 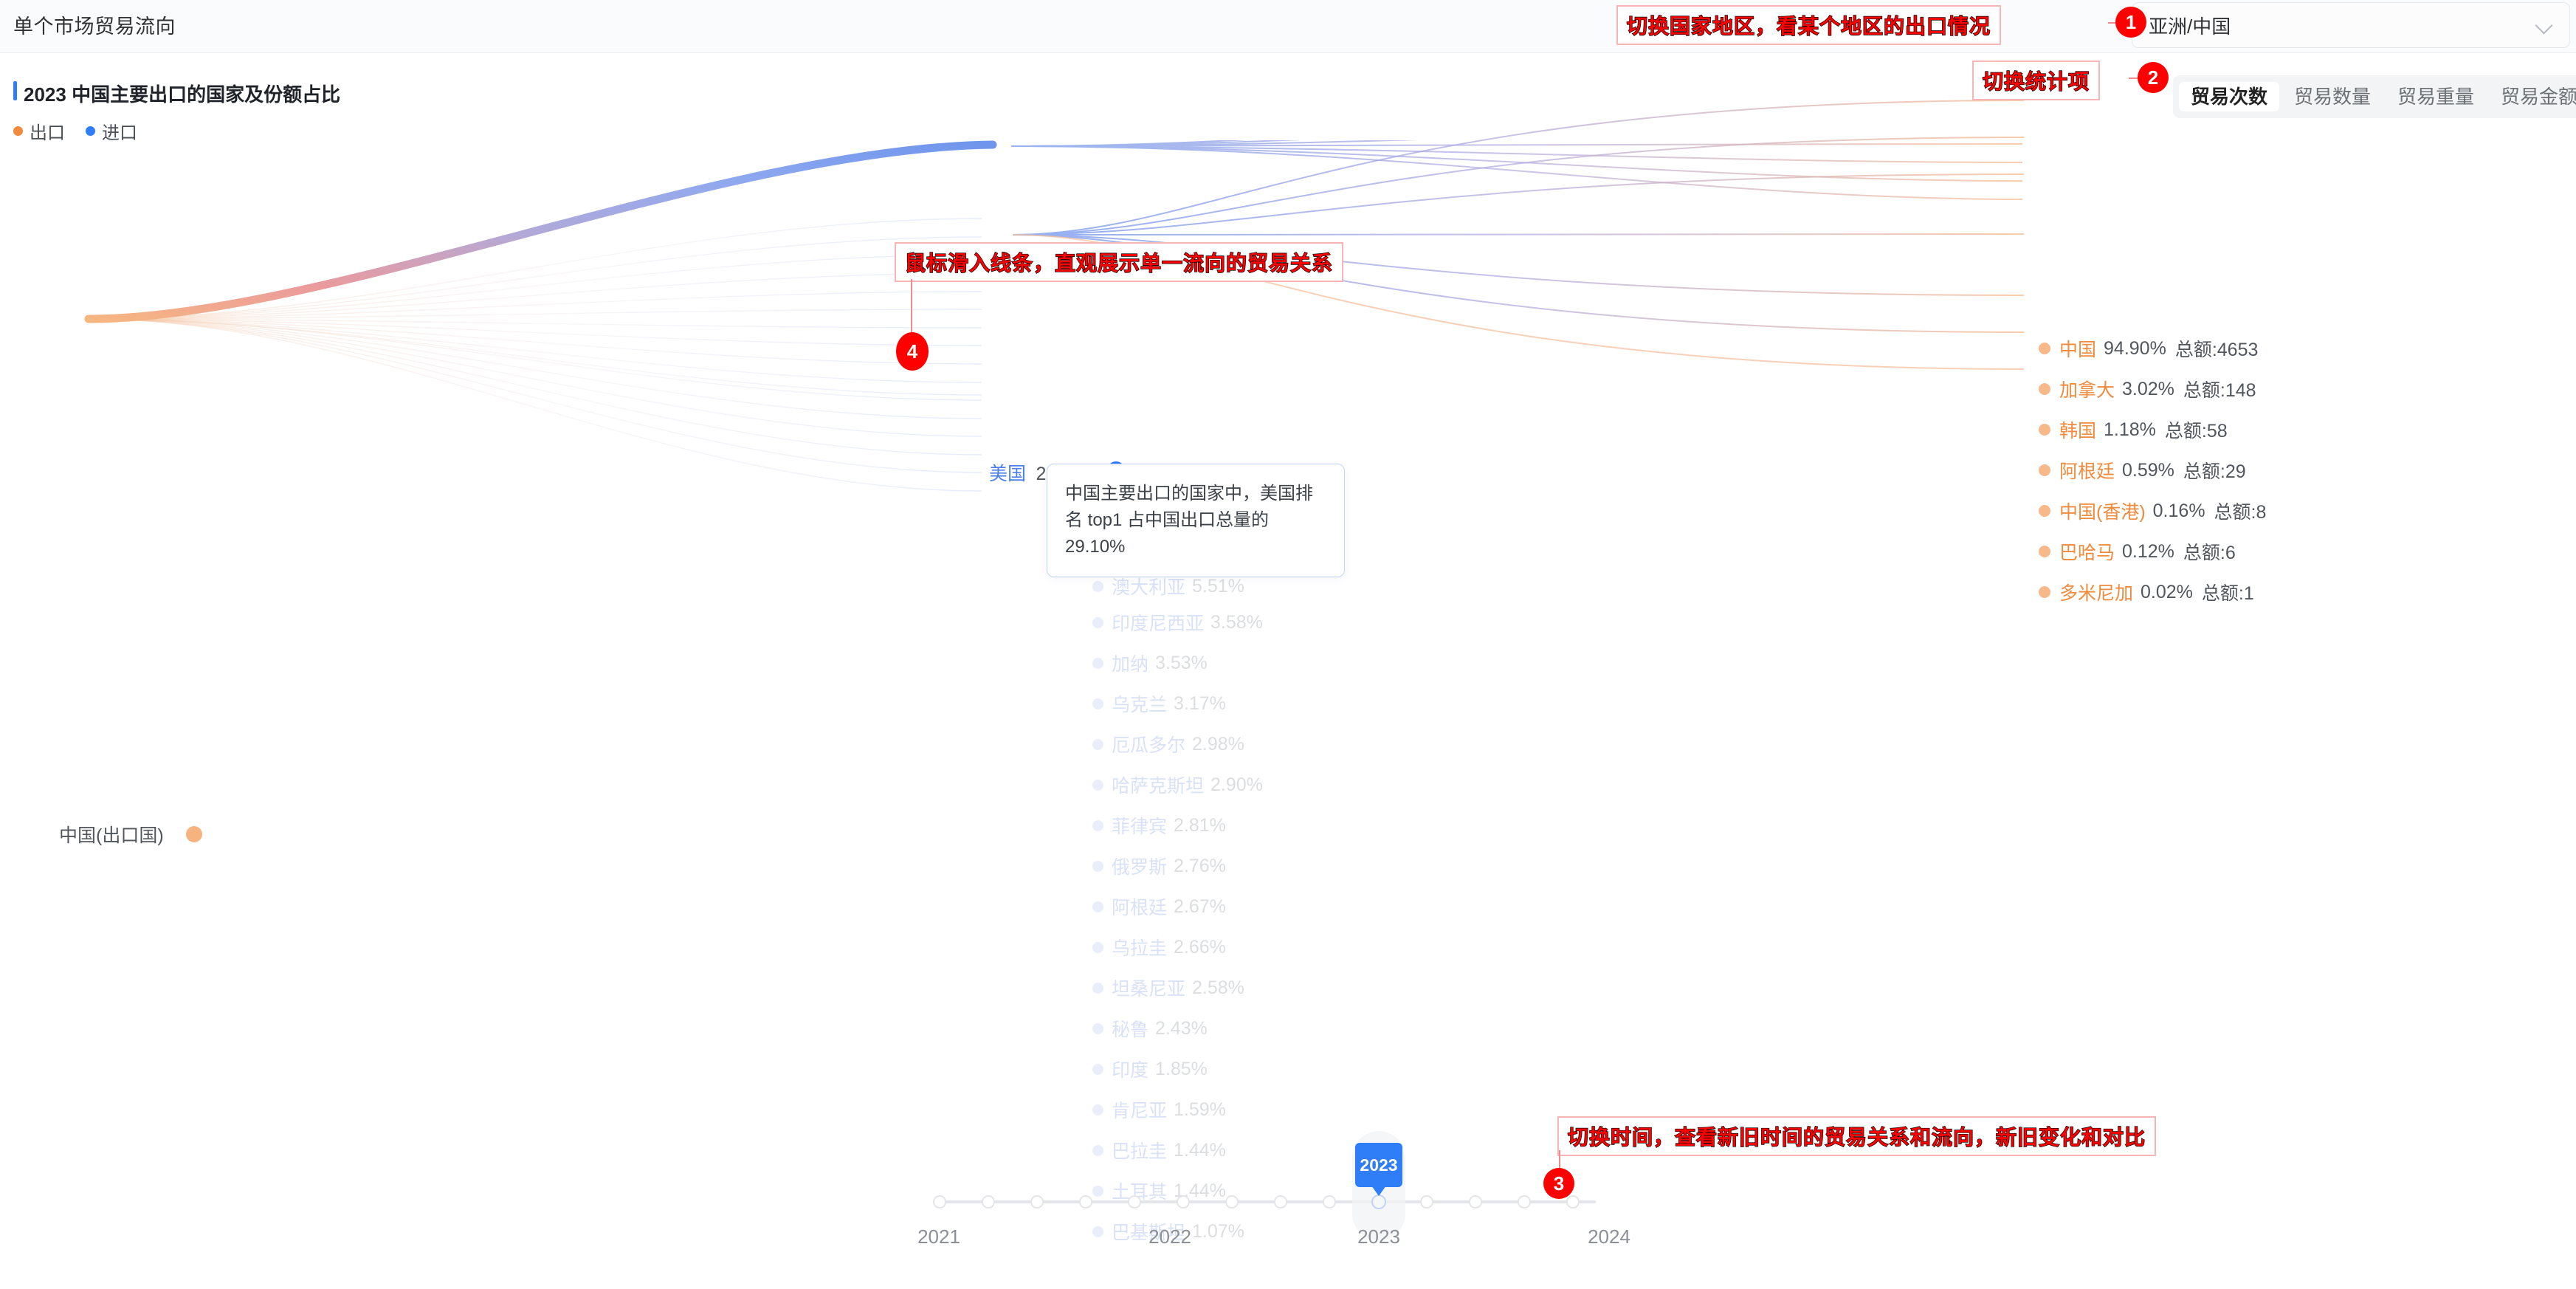 I want to click on mid-list-pct: 2.43%, so click(x=1181, y=1028).